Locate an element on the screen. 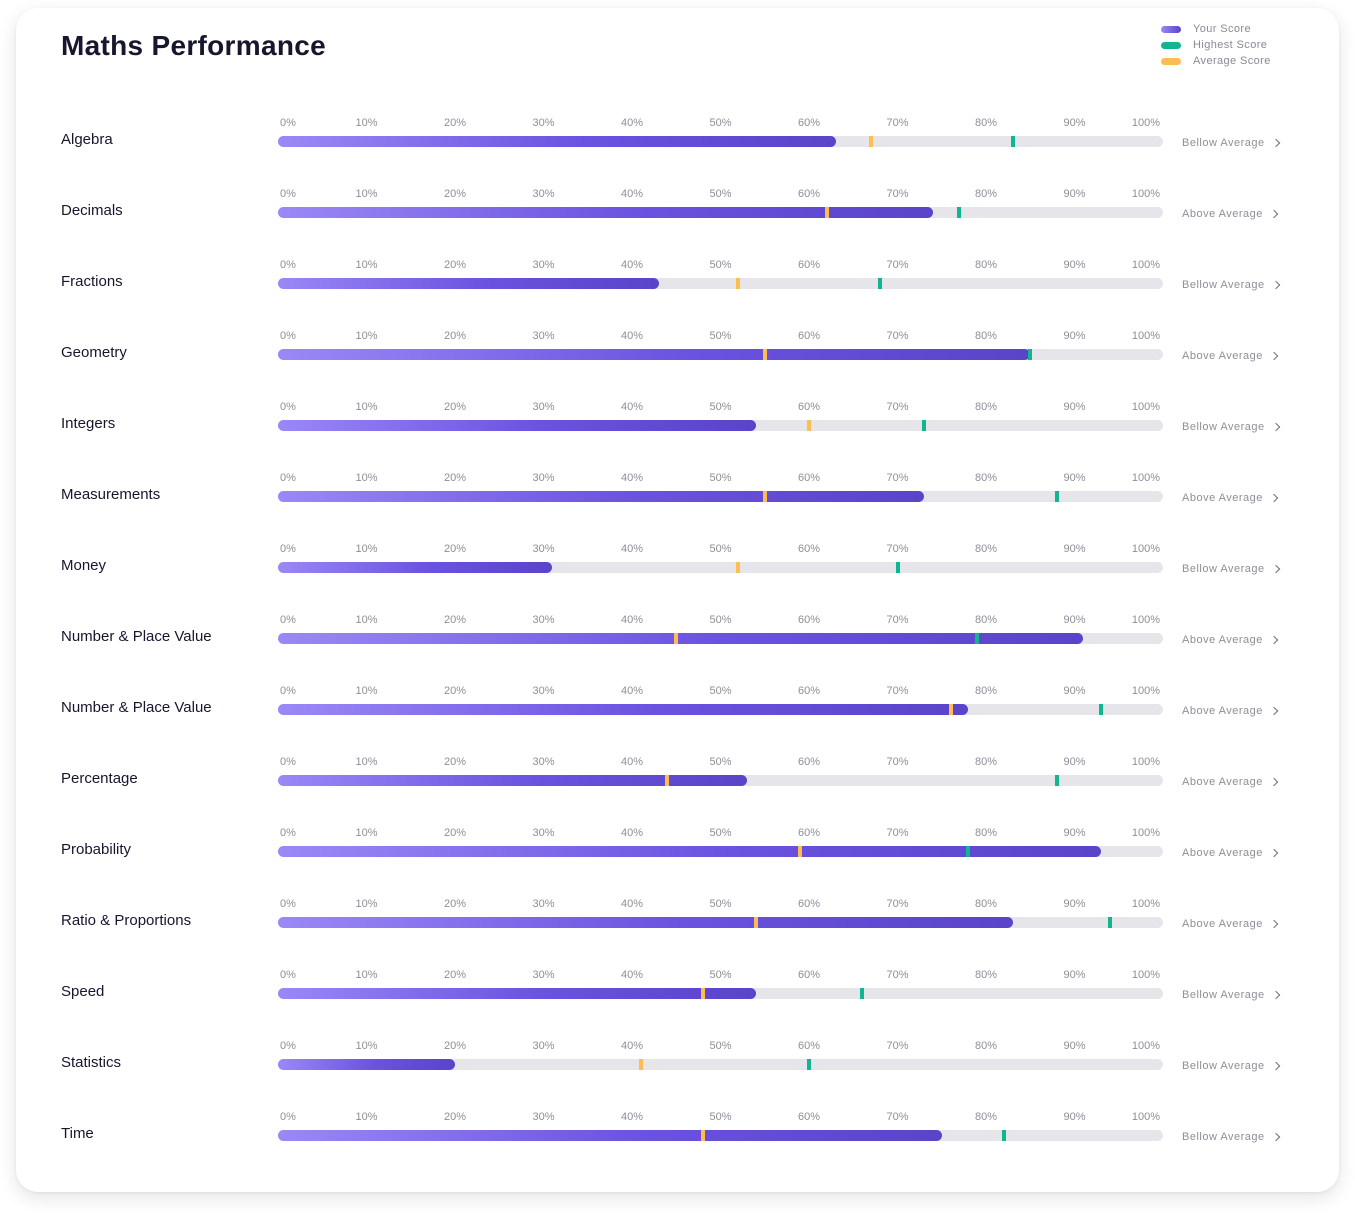 The height and width of the screenshot is (1217, 1355). topic-label: Measurements is located at coordinates (111, 494).